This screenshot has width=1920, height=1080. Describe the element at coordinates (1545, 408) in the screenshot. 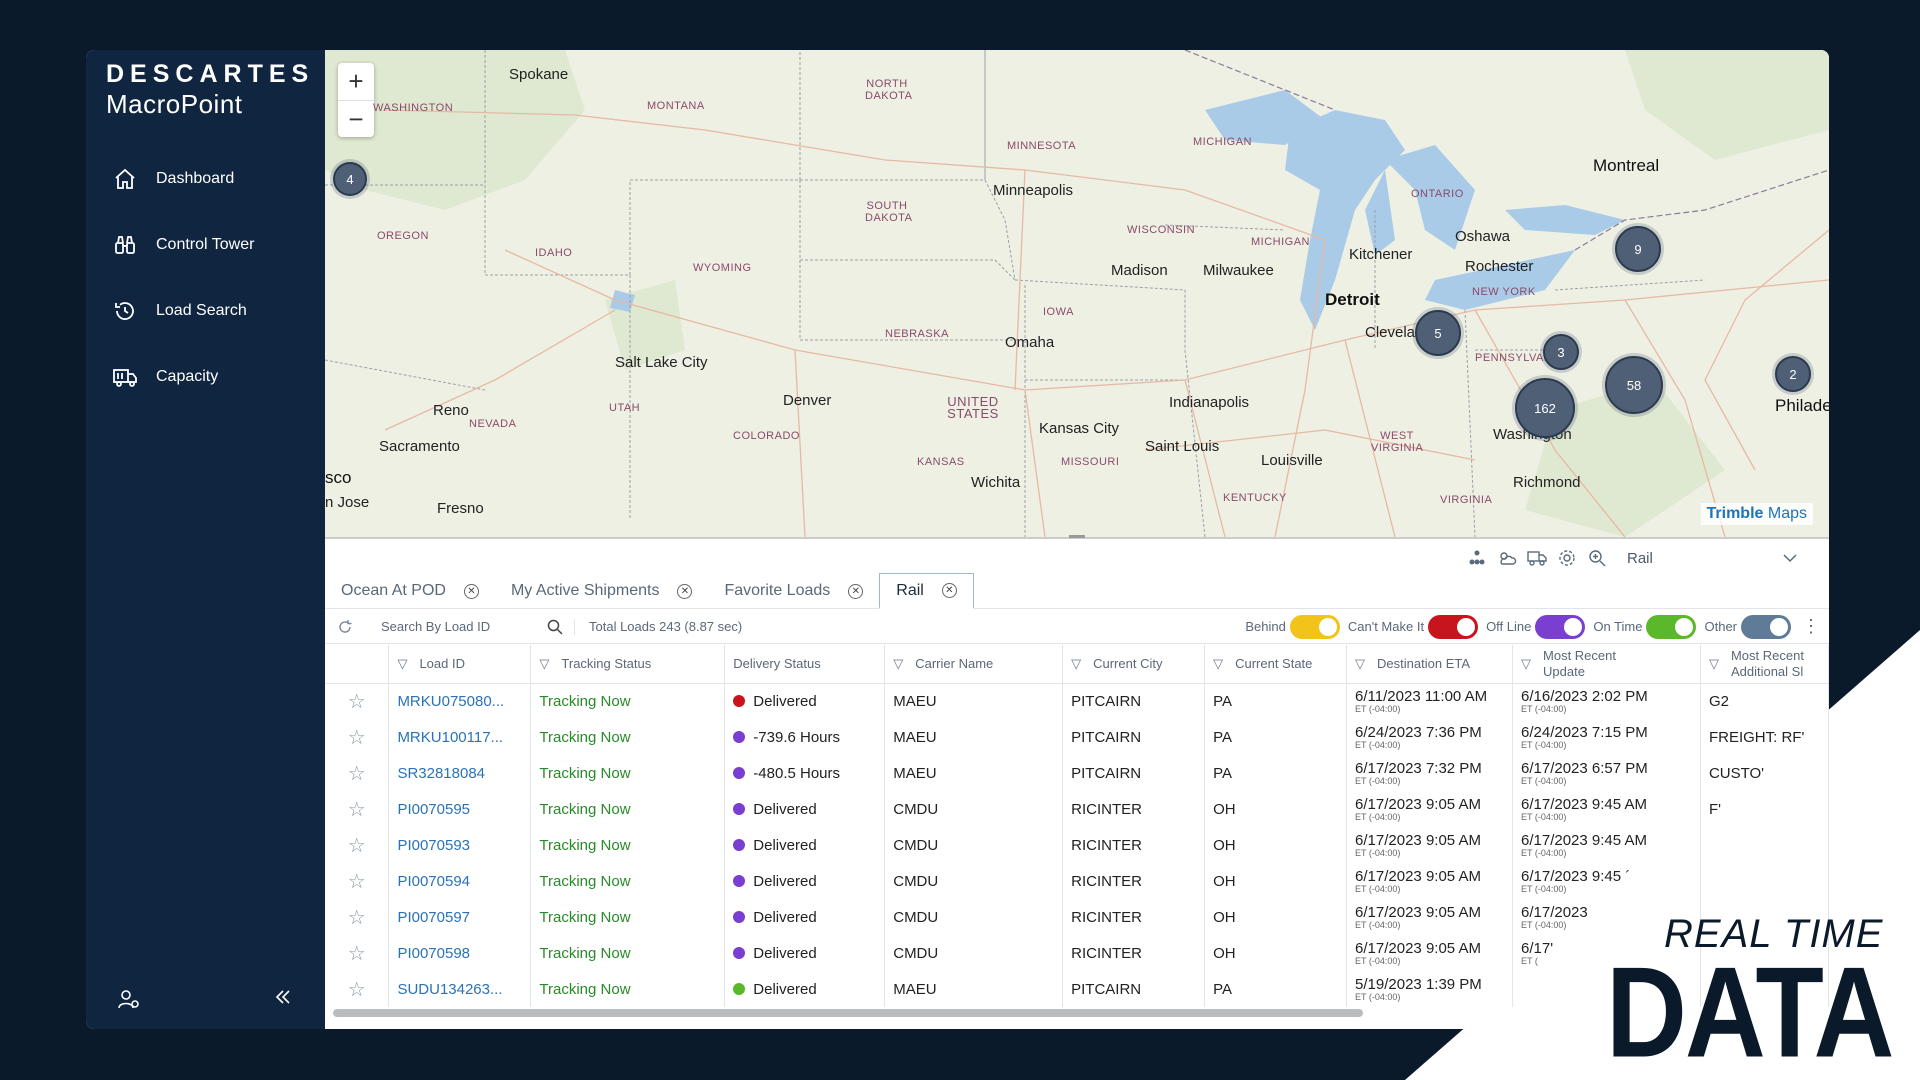

I see `map-cluster-marker: 162` at that location.